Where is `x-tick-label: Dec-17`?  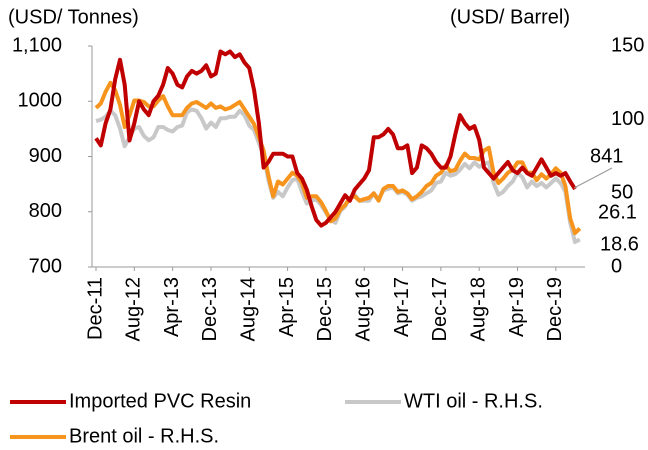
x-tick-label: Dec-17 is located at coordinates (440, 309).